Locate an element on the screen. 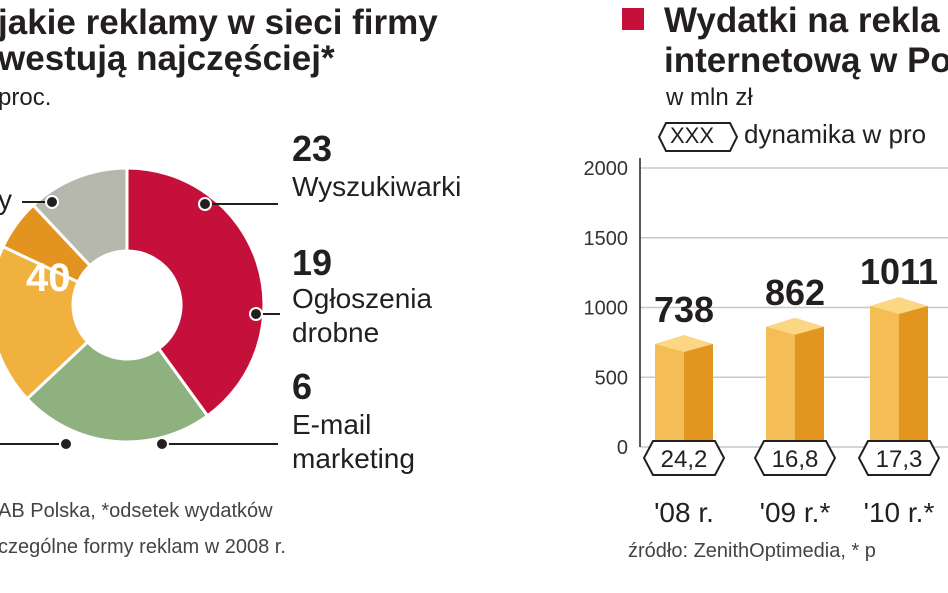 This screenshot has height=593, width=948. pie-partial-label: y is located at coordinates (6, 199).